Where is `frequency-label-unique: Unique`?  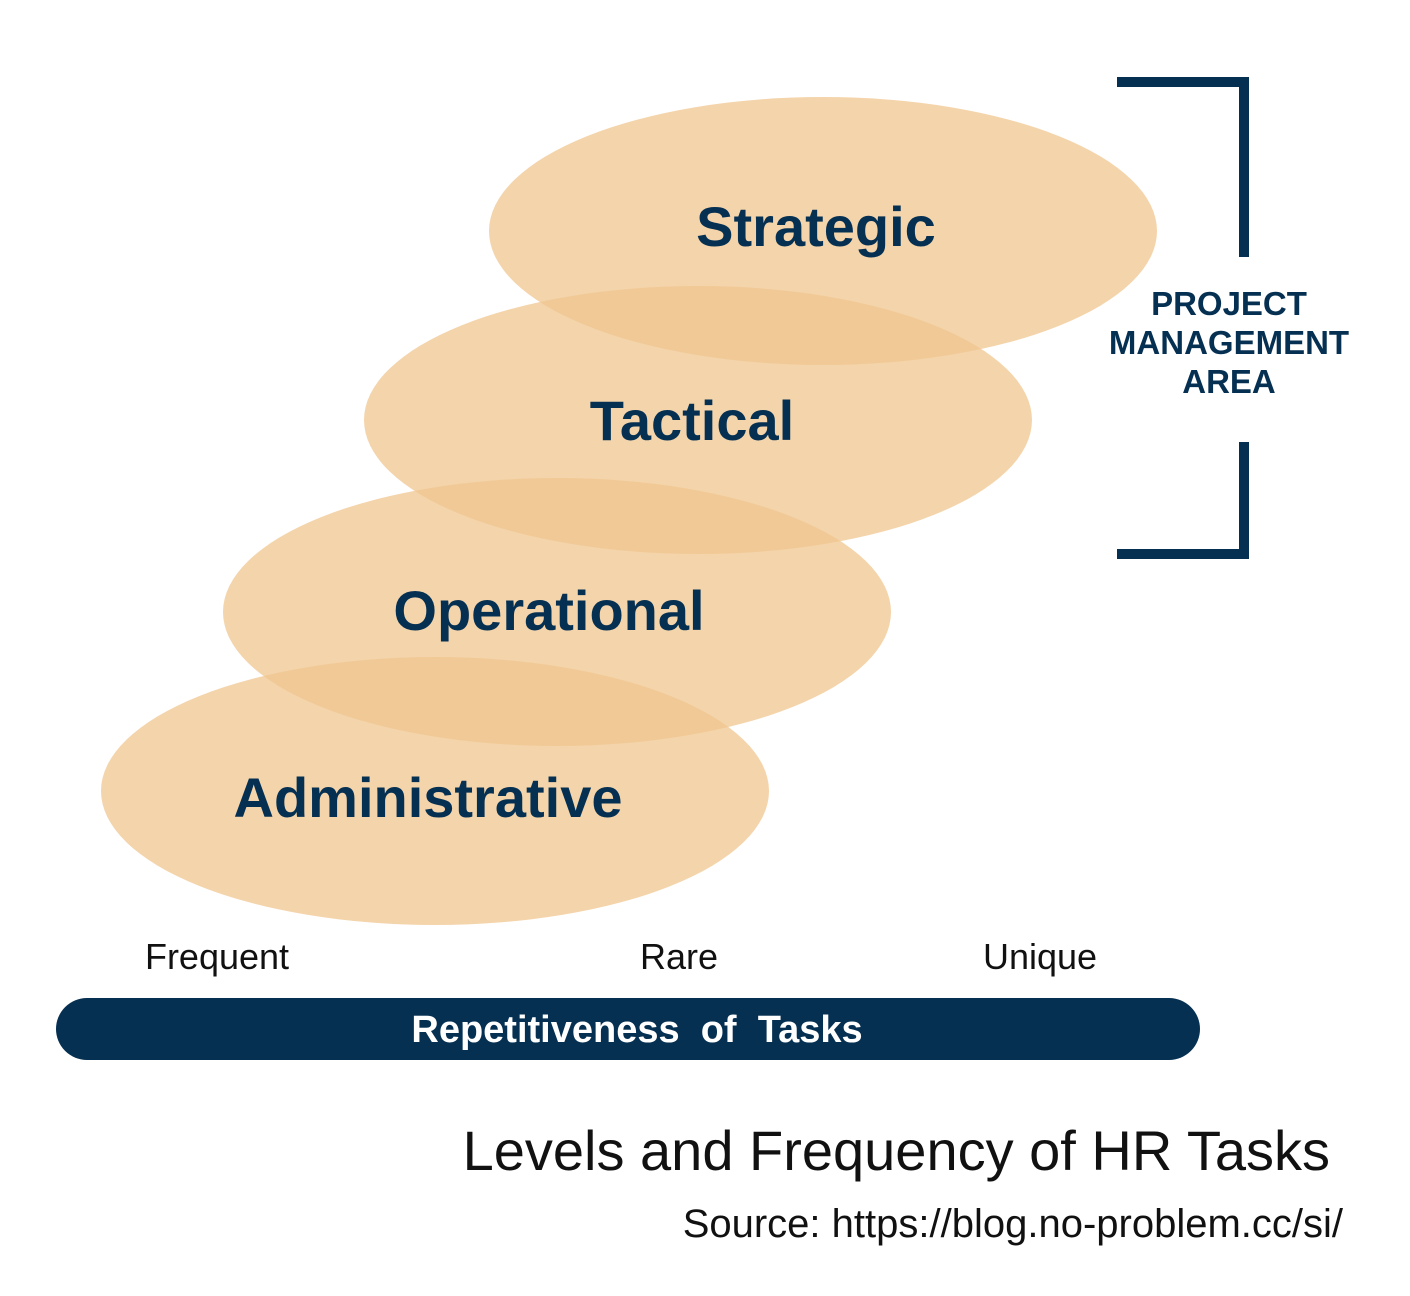 frequency-label-unique: Unique is located at coordinates (1040, 956).